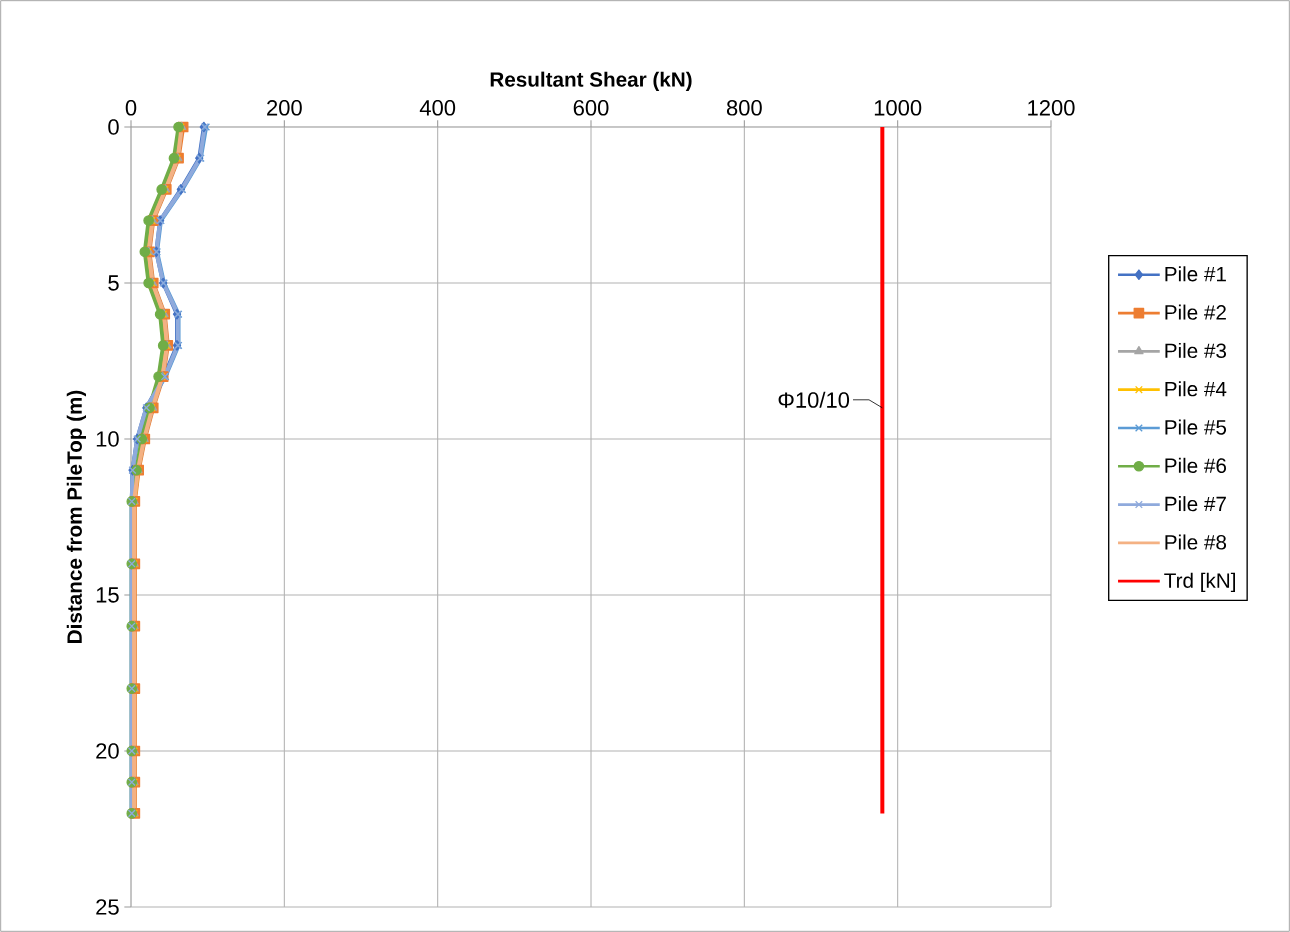 The height and width of the screenshot is (932, 1290). What do you see at coordinates (437, 108) in the screenshot?
I see `x-tick-label: 400` at bounding box center [437, 108].